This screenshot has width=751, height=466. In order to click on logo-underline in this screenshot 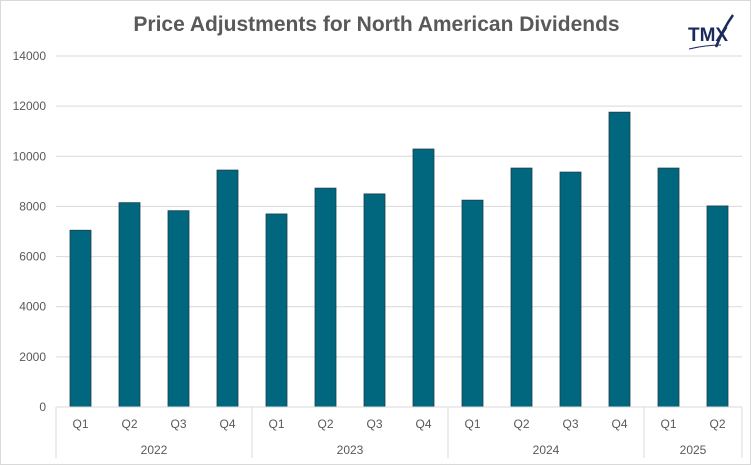, I will do `click(705, 47)`.